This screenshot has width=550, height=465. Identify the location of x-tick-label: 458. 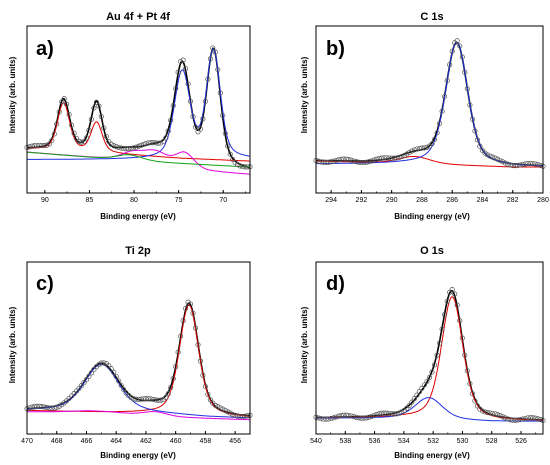
(206, 441).